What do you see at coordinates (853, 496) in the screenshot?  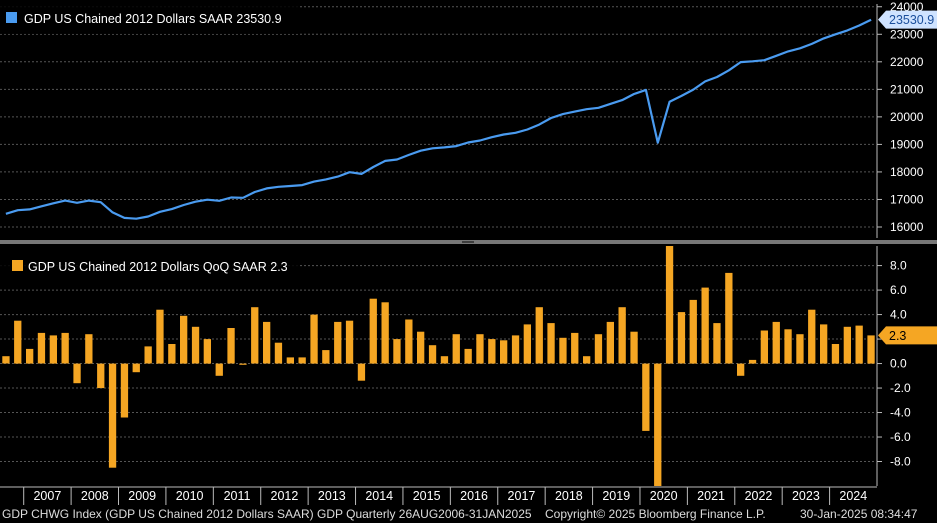 I see `x-year-label: 2024` at bounding box center [853, 496].